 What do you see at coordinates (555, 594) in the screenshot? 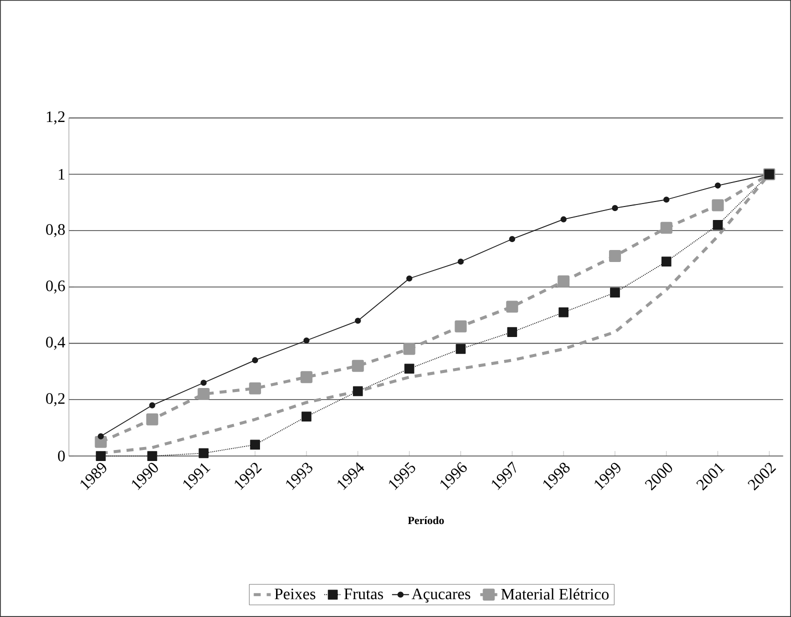
I see `legend-label: Material Elétrico` at bounding box center [555, 594].